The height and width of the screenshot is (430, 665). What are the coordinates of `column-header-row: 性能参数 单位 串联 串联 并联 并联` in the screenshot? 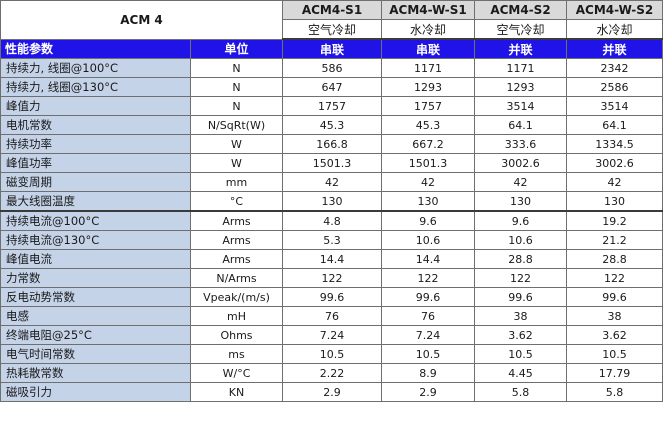 It's located at (331, 48).